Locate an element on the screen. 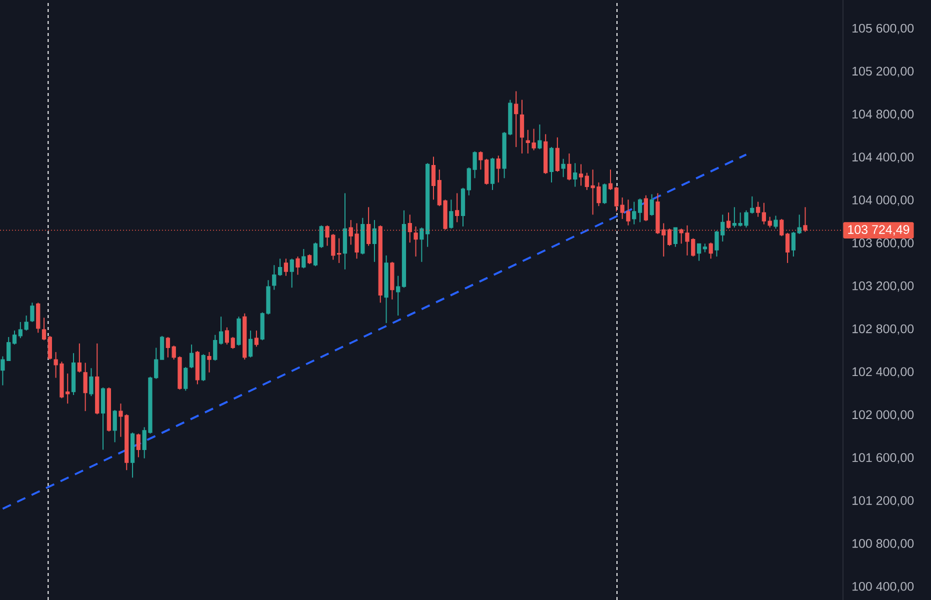 This screenshot has height=600, width=931. y-tick-label: 103 200,00 is located at coordinates (883, 286).